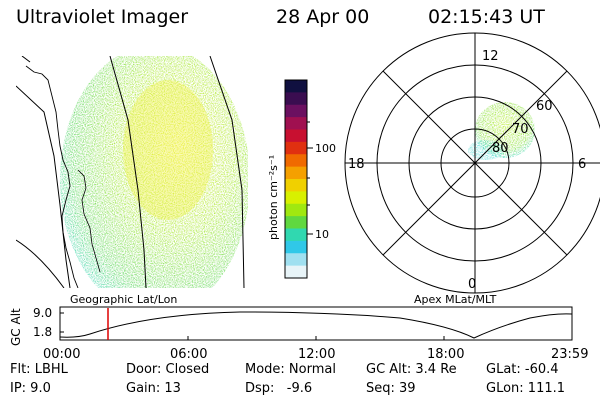 Image resolution: width=600 pixels, height=400 pixels. Describe the element at coordinates (40, 263) in the screenshot. I see `lat-line` at that location.